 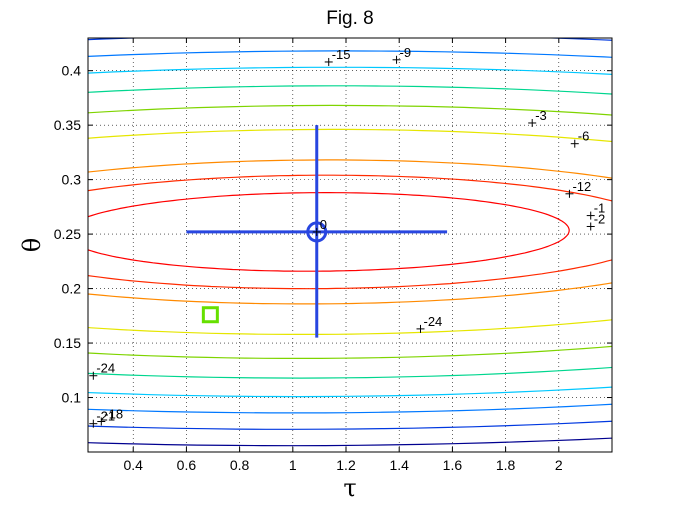 What do you see at coordinates (187, 465) in the screenshot?
I see `x-tick-label: 0.6` at bounding box center [187, 465].